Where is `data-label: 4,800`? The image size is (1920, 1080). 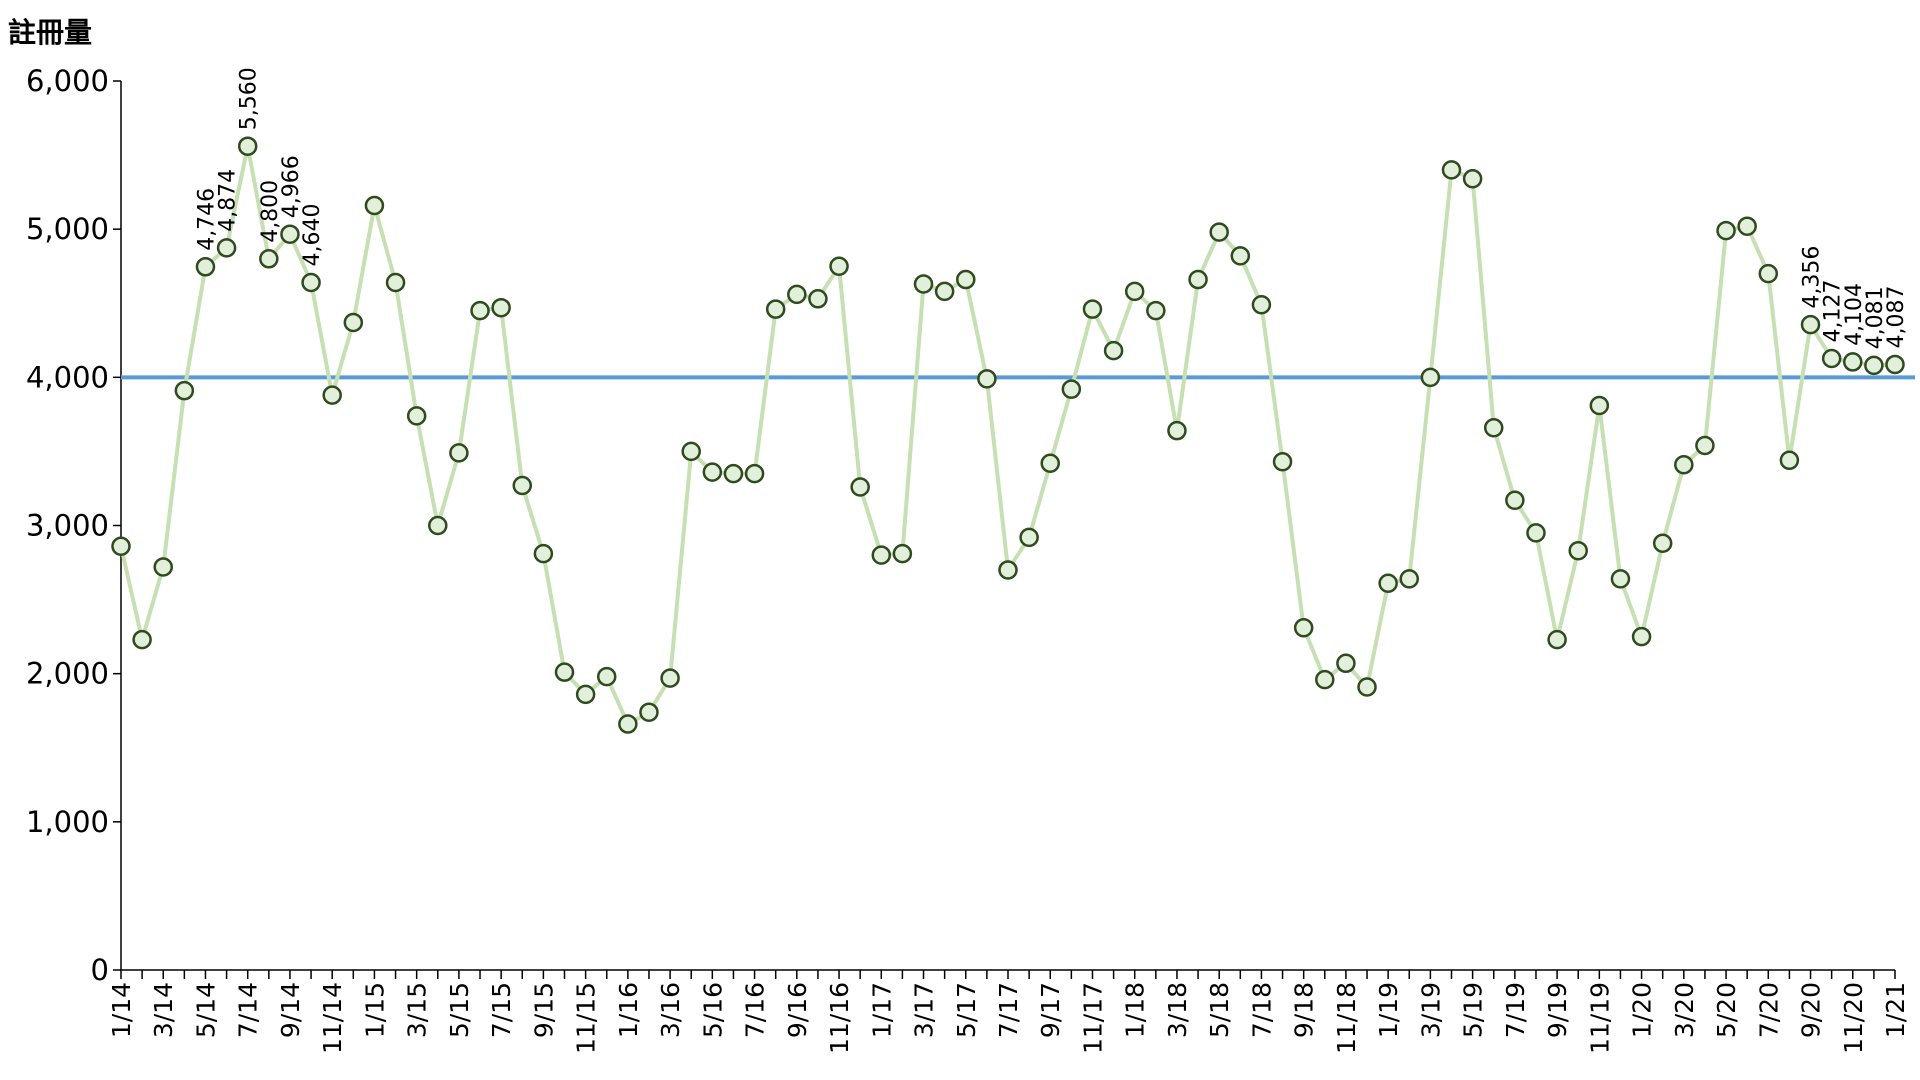
data-label: 4,800 is located at coordinates (270, 211).